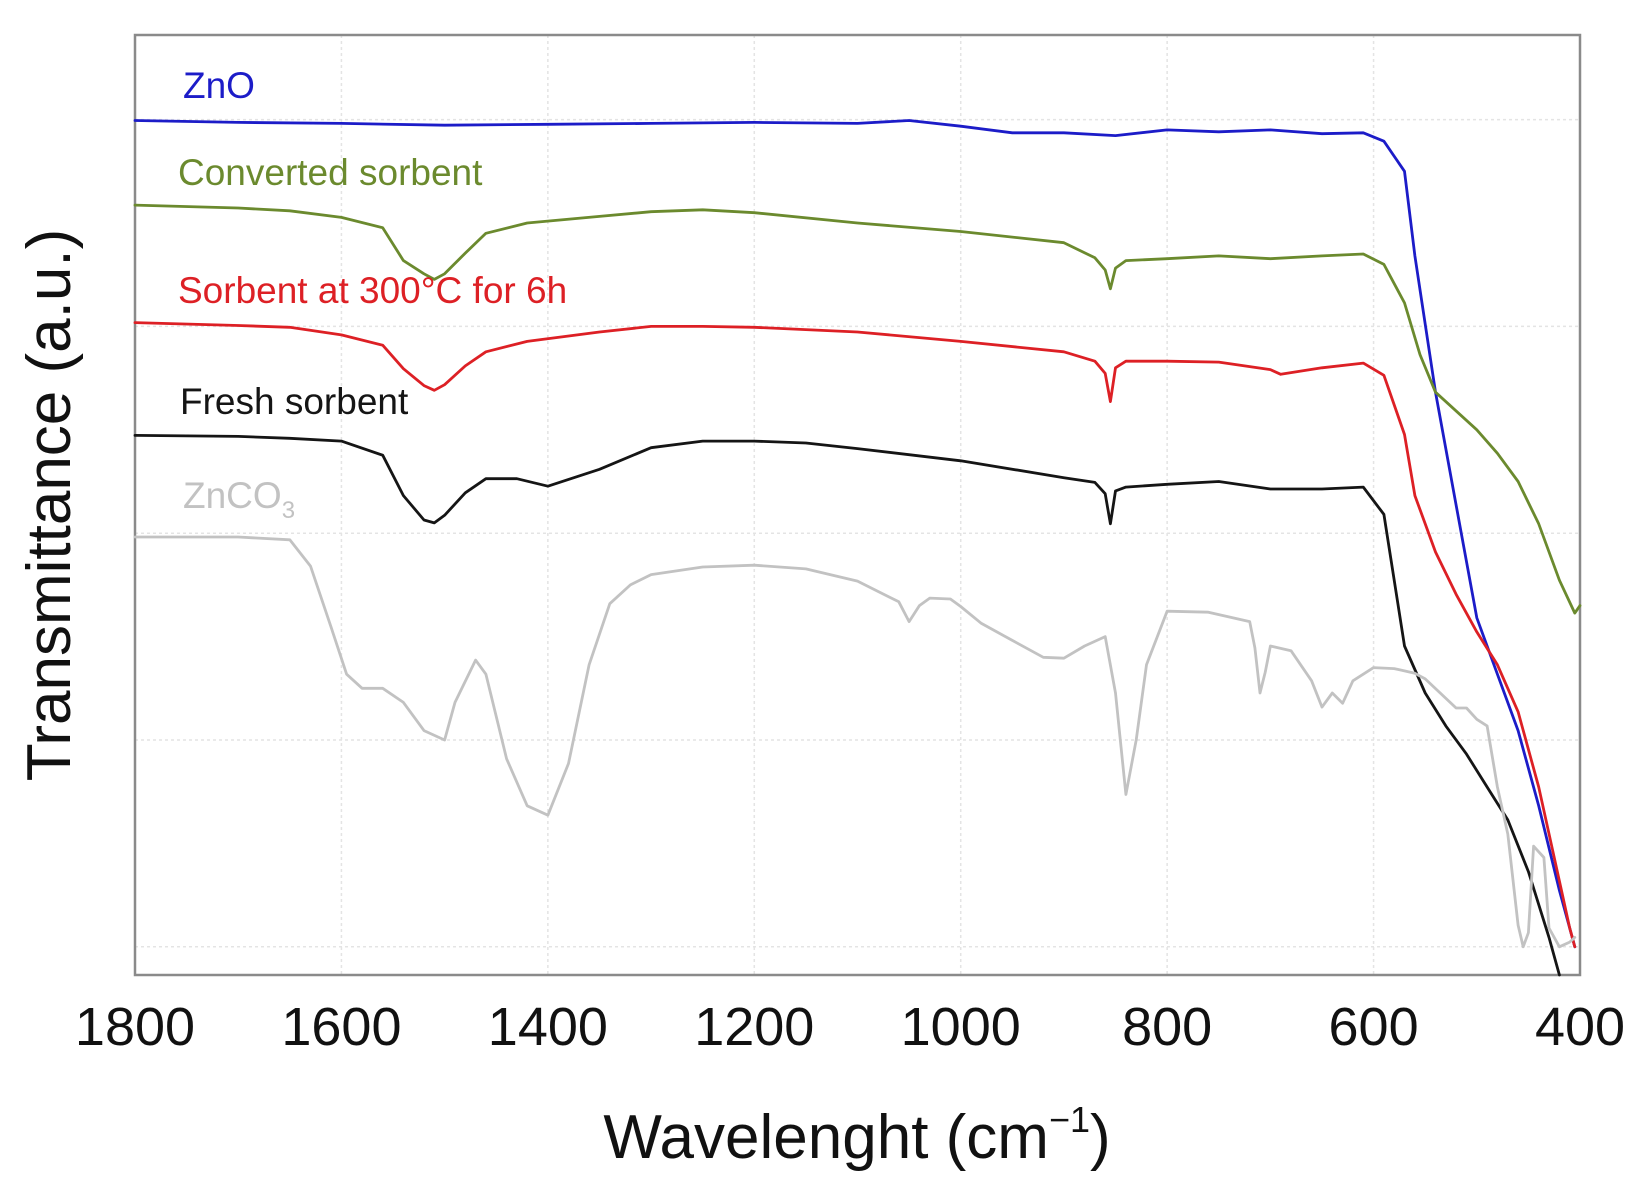  I want to click on x-axis-title: Wavelenght (cm−1), so click(856, 1135).